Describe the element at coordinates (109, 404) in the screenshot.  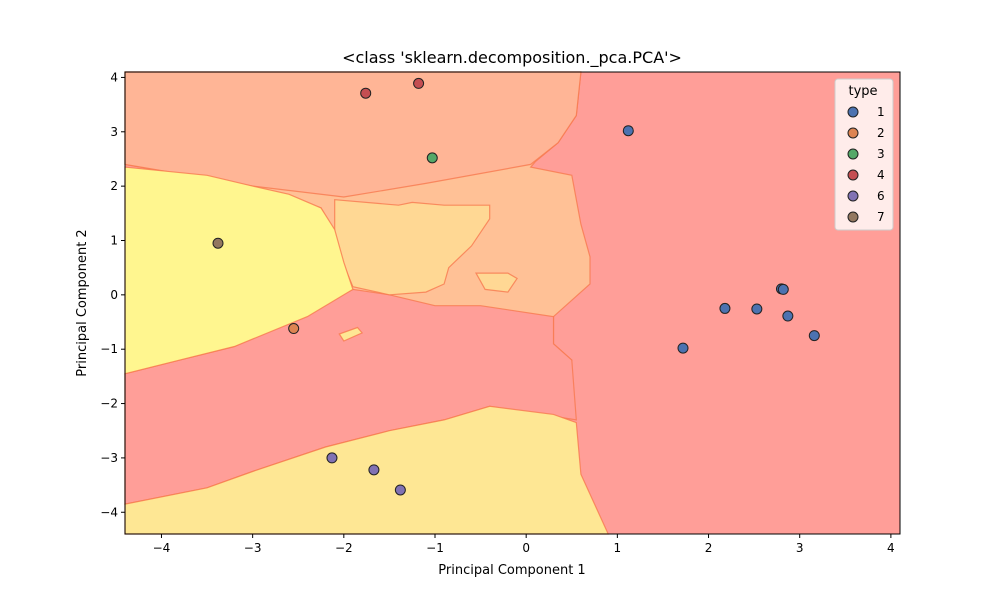
I see `y-tick-label: −2` at that location.